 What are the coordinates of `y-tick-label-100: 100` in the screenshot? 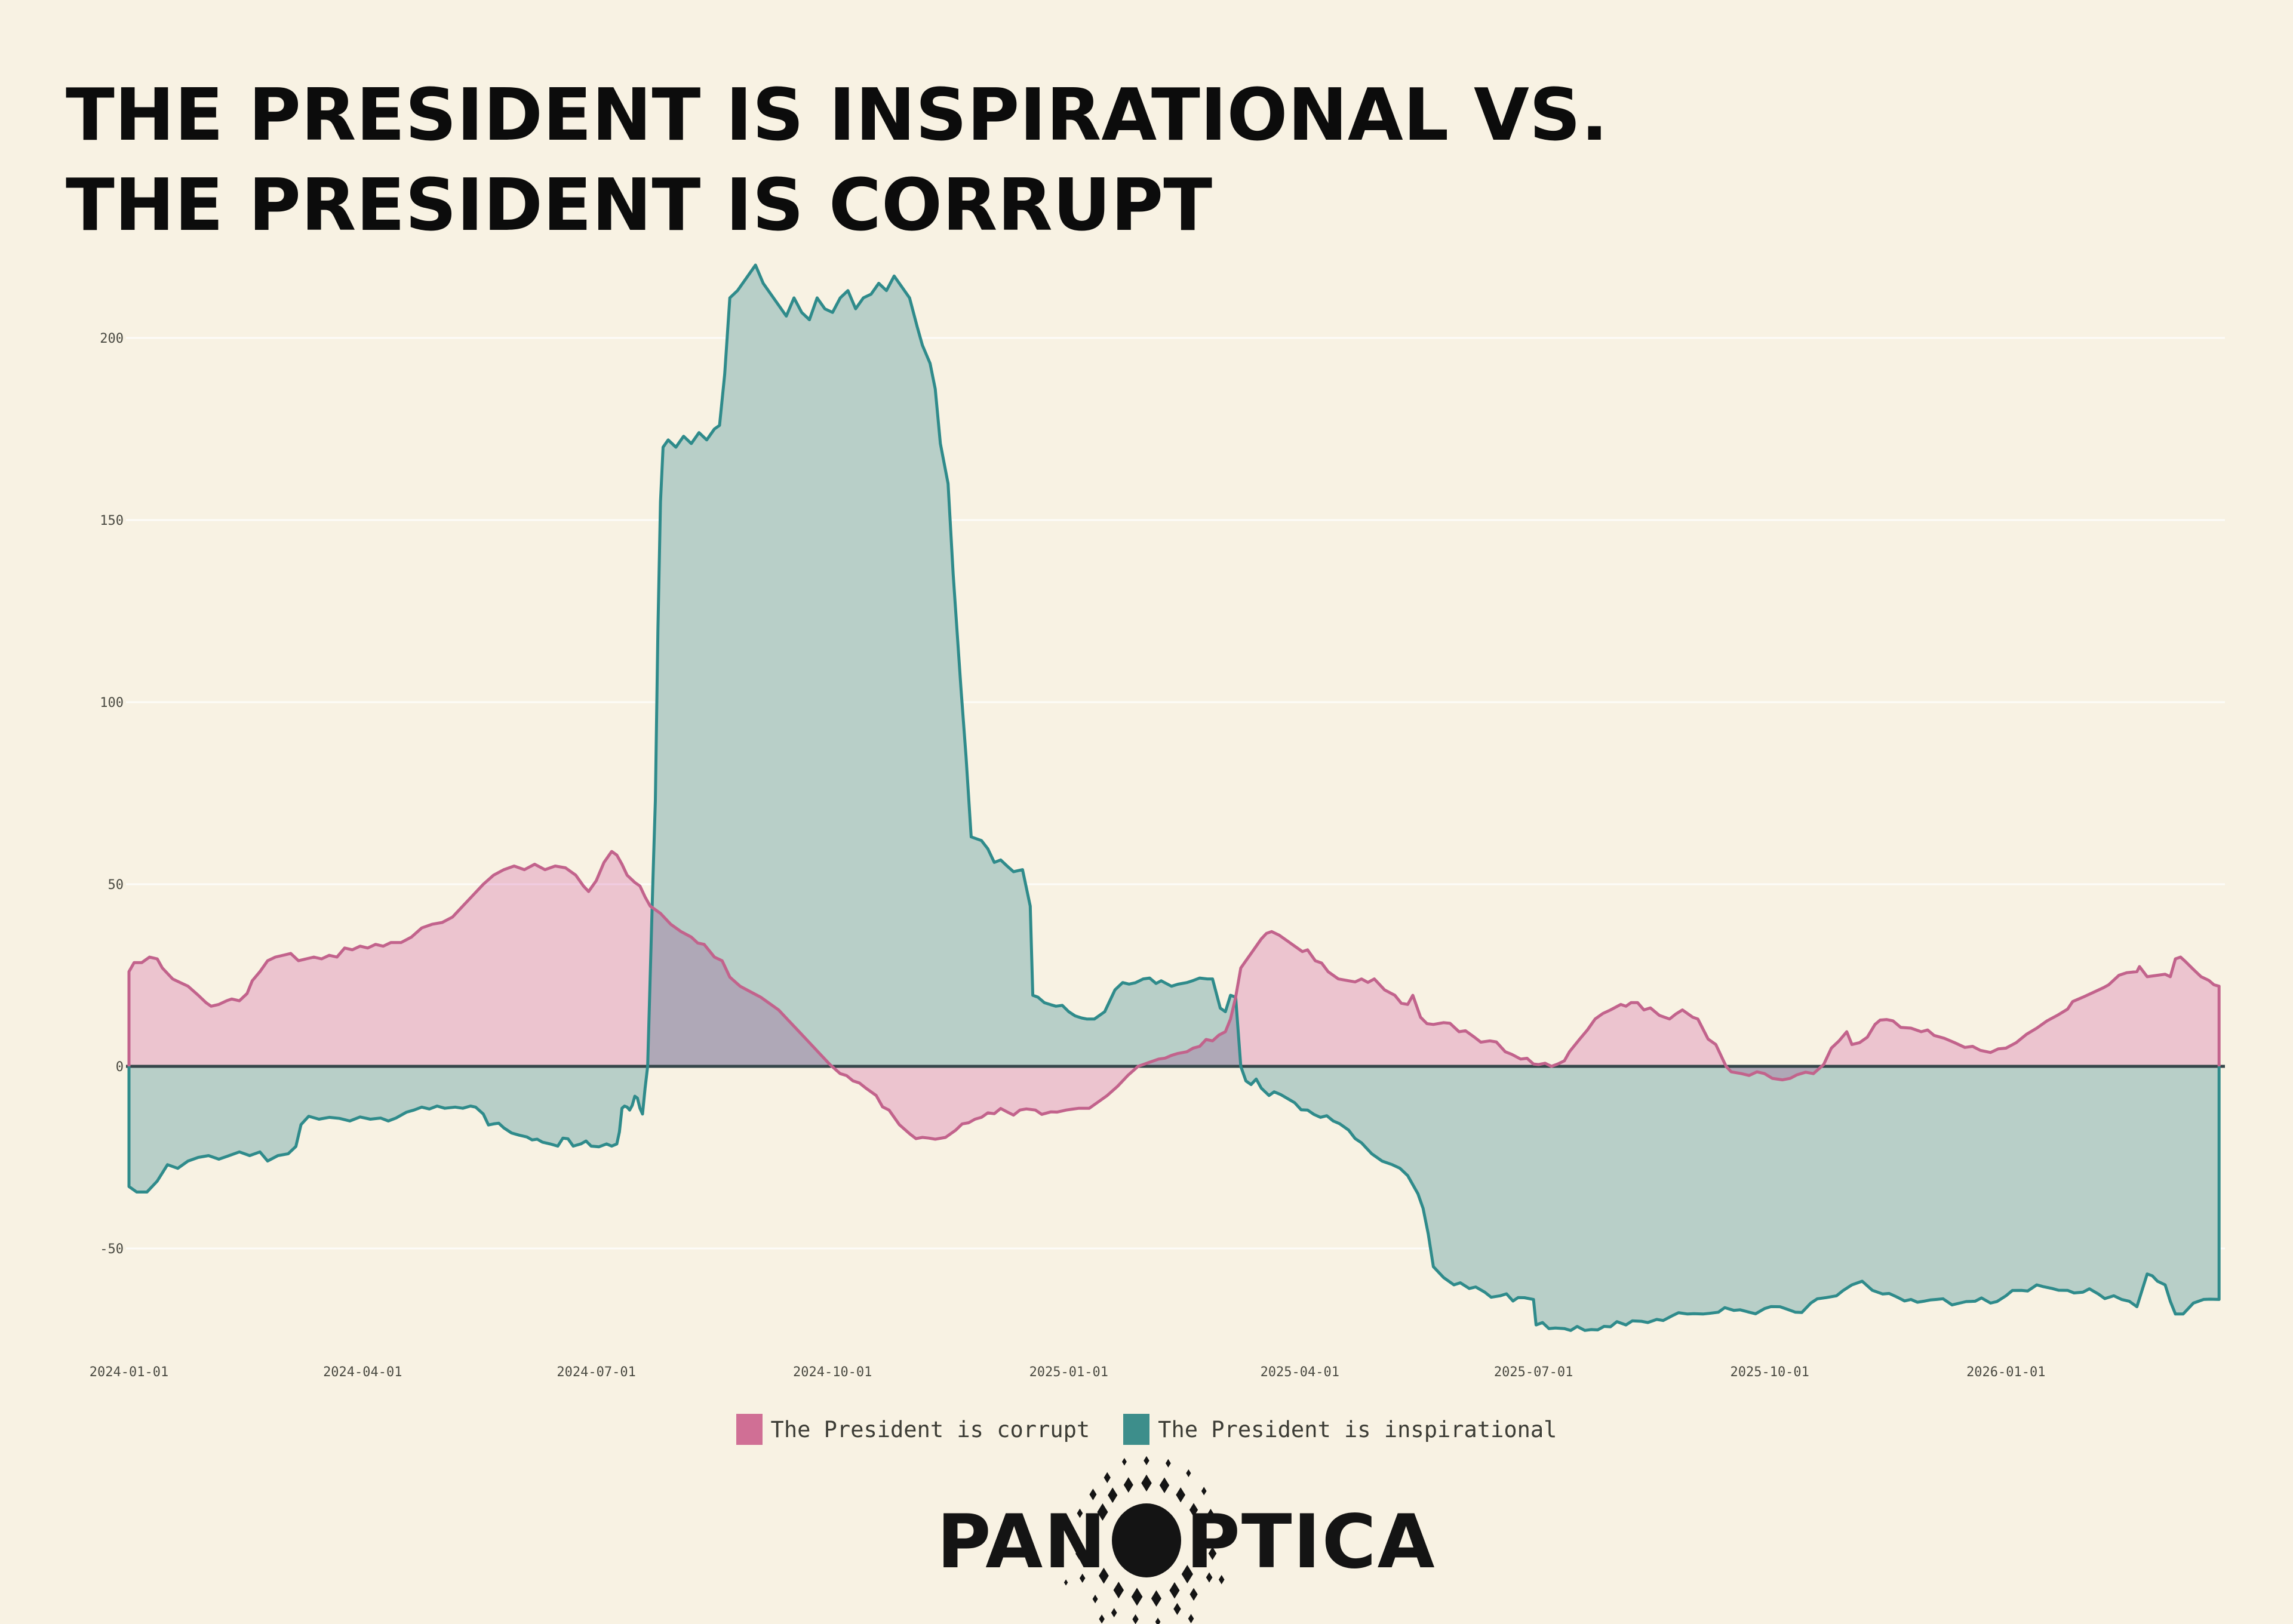 It's located at (112, 703).